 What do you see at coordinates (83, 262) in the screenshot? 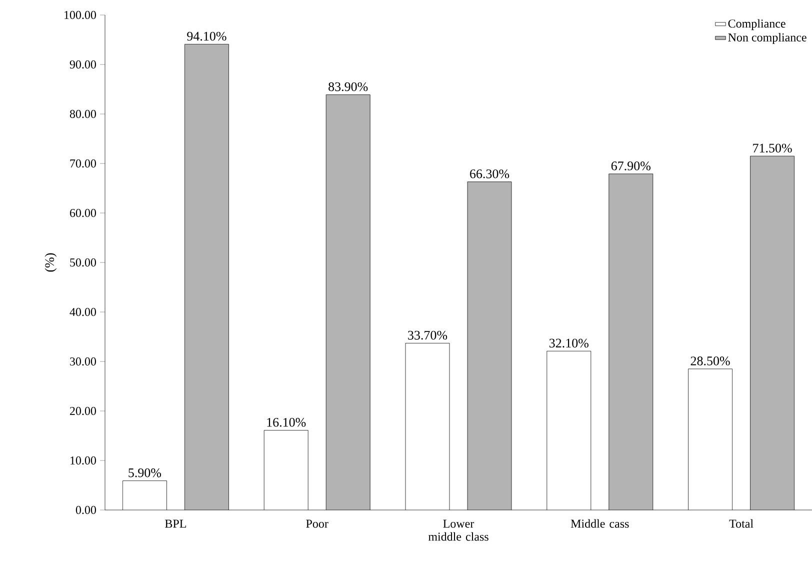
I see `y-tick-label: 50.00` at bounding box center [83, 262].